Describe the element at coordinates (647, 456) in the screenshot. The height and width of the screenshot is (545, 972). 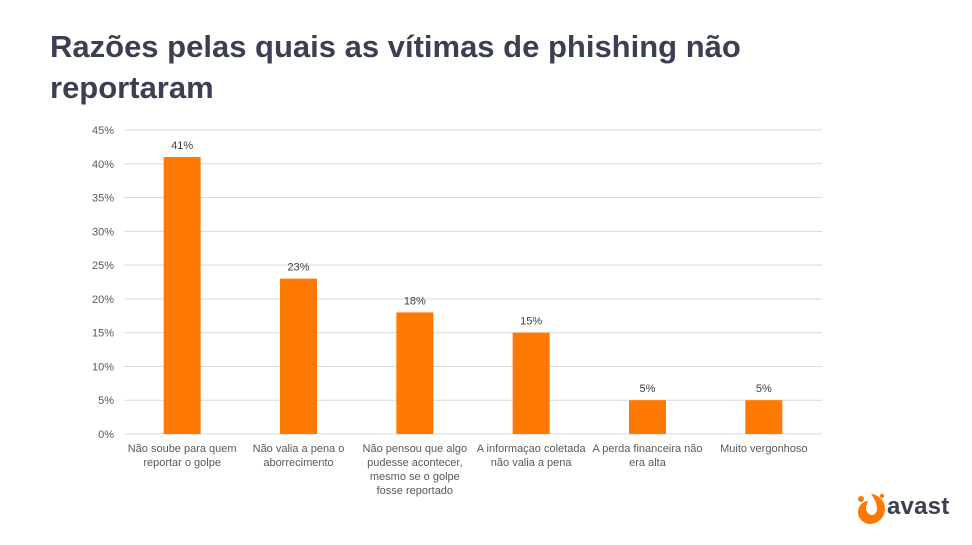
I see `x-tick-label: A perda financeira não era alta` at that location.